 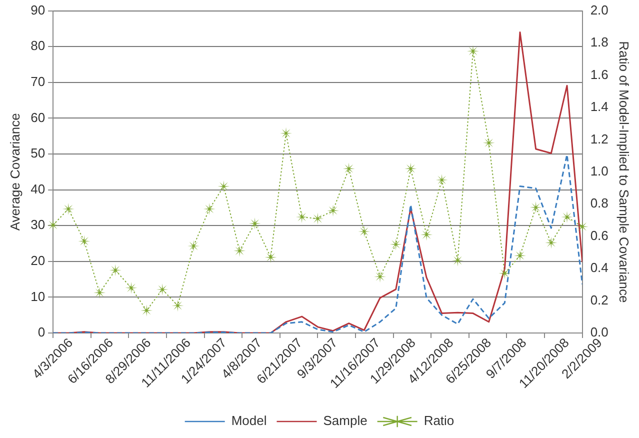 What do you see at coordinates (599, 106) in the screenshot?
I see `y2-tick-label: 1.4` at bounding box center [599, 106].